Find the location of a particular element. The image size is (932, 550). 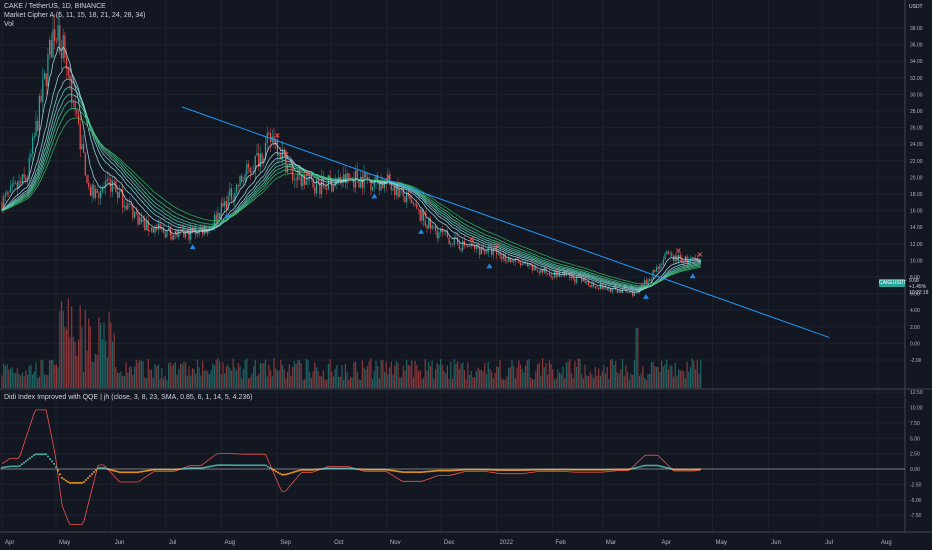

buy-signal-icon is located at coordinates (421, 231).